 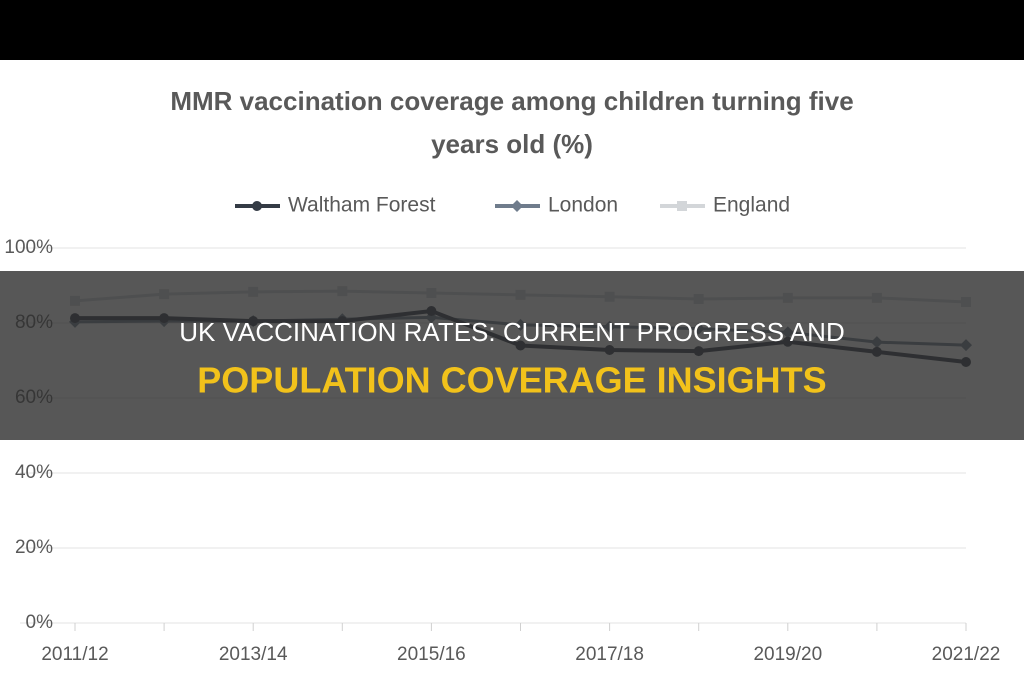 I want to click on legend: Waltham Forest London England, so click(x=512, y=205).